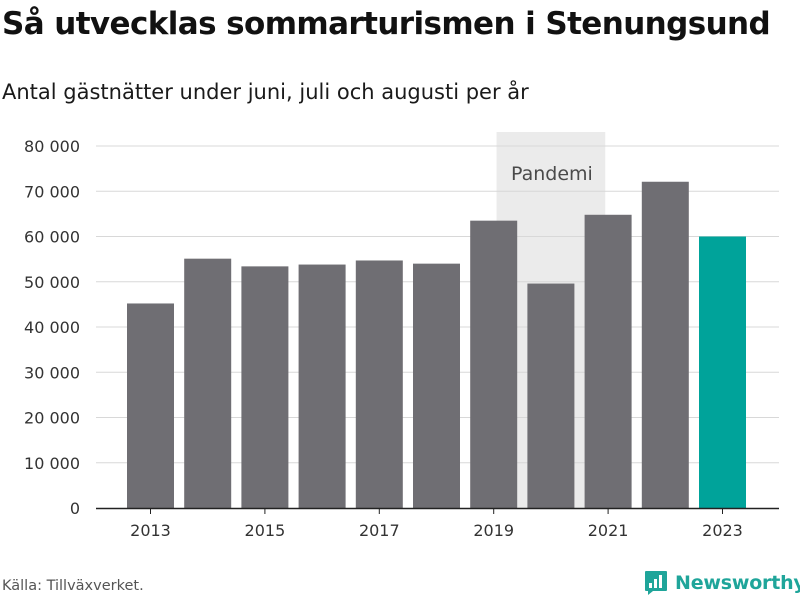 The height and width of the screenshot is (600, 800). What do you see at coordinates (379, 530) in the screenshot?
I see `x-tick-label: 2017` at bounding box center [379, 530].